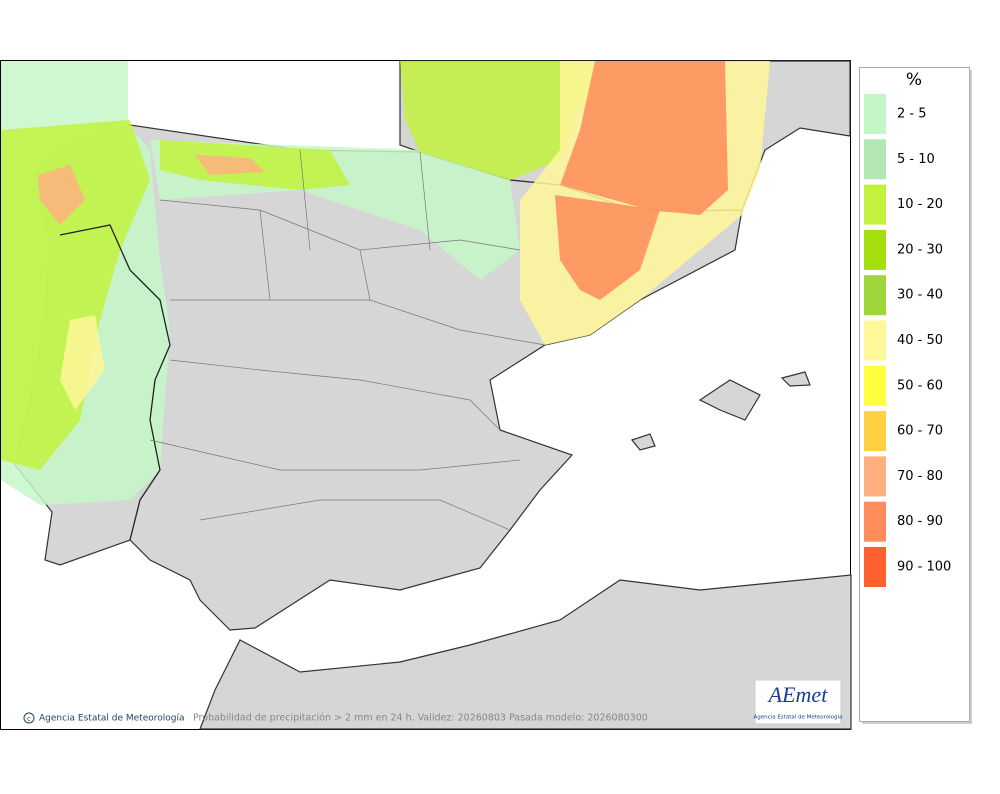  I want to click on credit-text: Agencia Estatal de Meteorología, so click(112, 719).